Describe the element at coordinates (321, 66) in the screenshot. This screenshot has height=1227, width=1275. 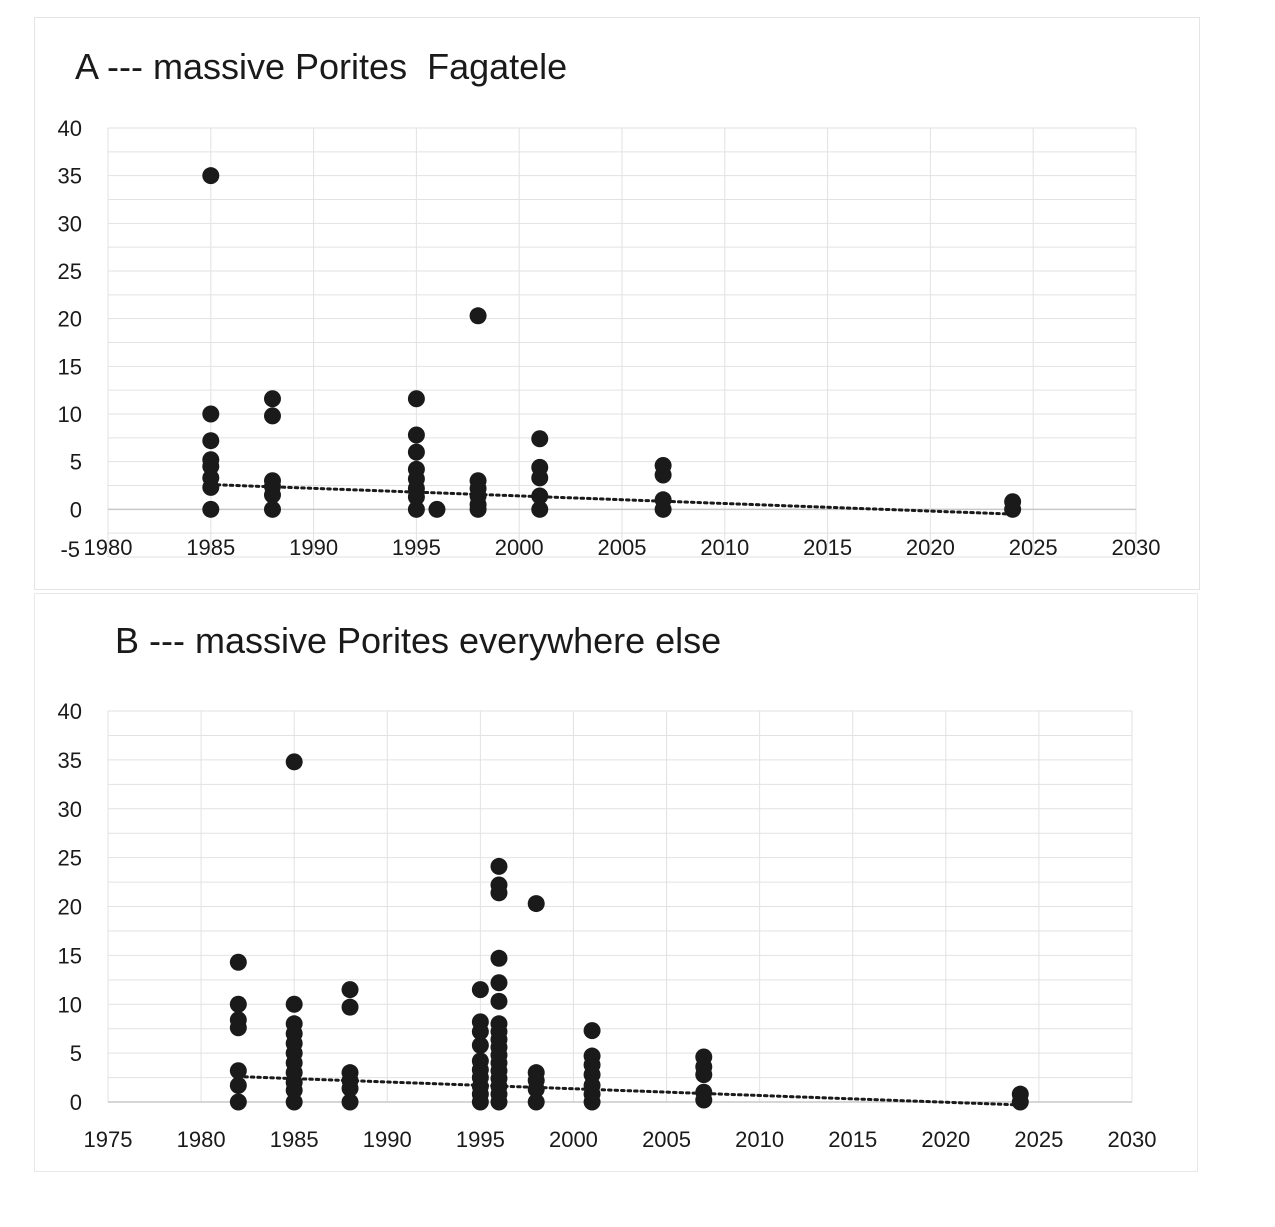
I see `chart-title-a: A --- massive Porites Fagatele` at that location.